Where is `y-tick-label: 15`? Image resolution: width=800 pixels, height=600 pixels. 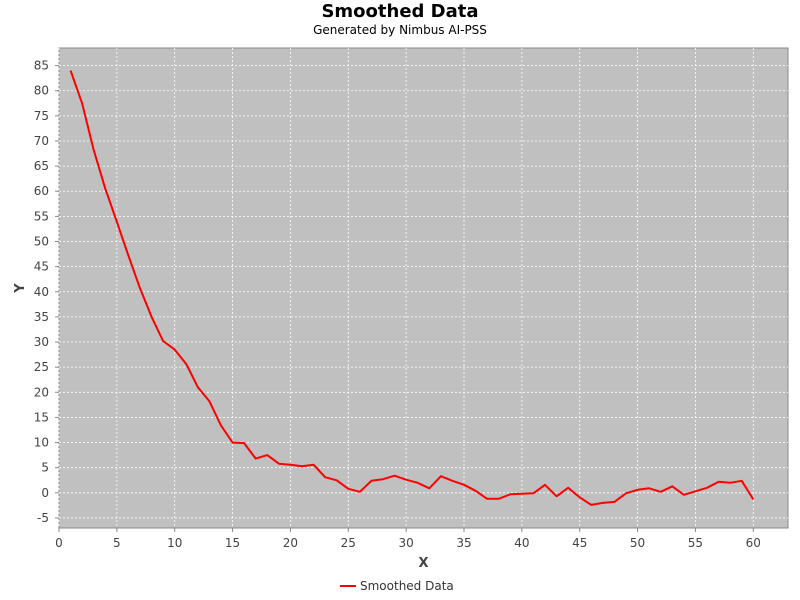 y-tick-label: 15 is located at coordinates (41, 417).